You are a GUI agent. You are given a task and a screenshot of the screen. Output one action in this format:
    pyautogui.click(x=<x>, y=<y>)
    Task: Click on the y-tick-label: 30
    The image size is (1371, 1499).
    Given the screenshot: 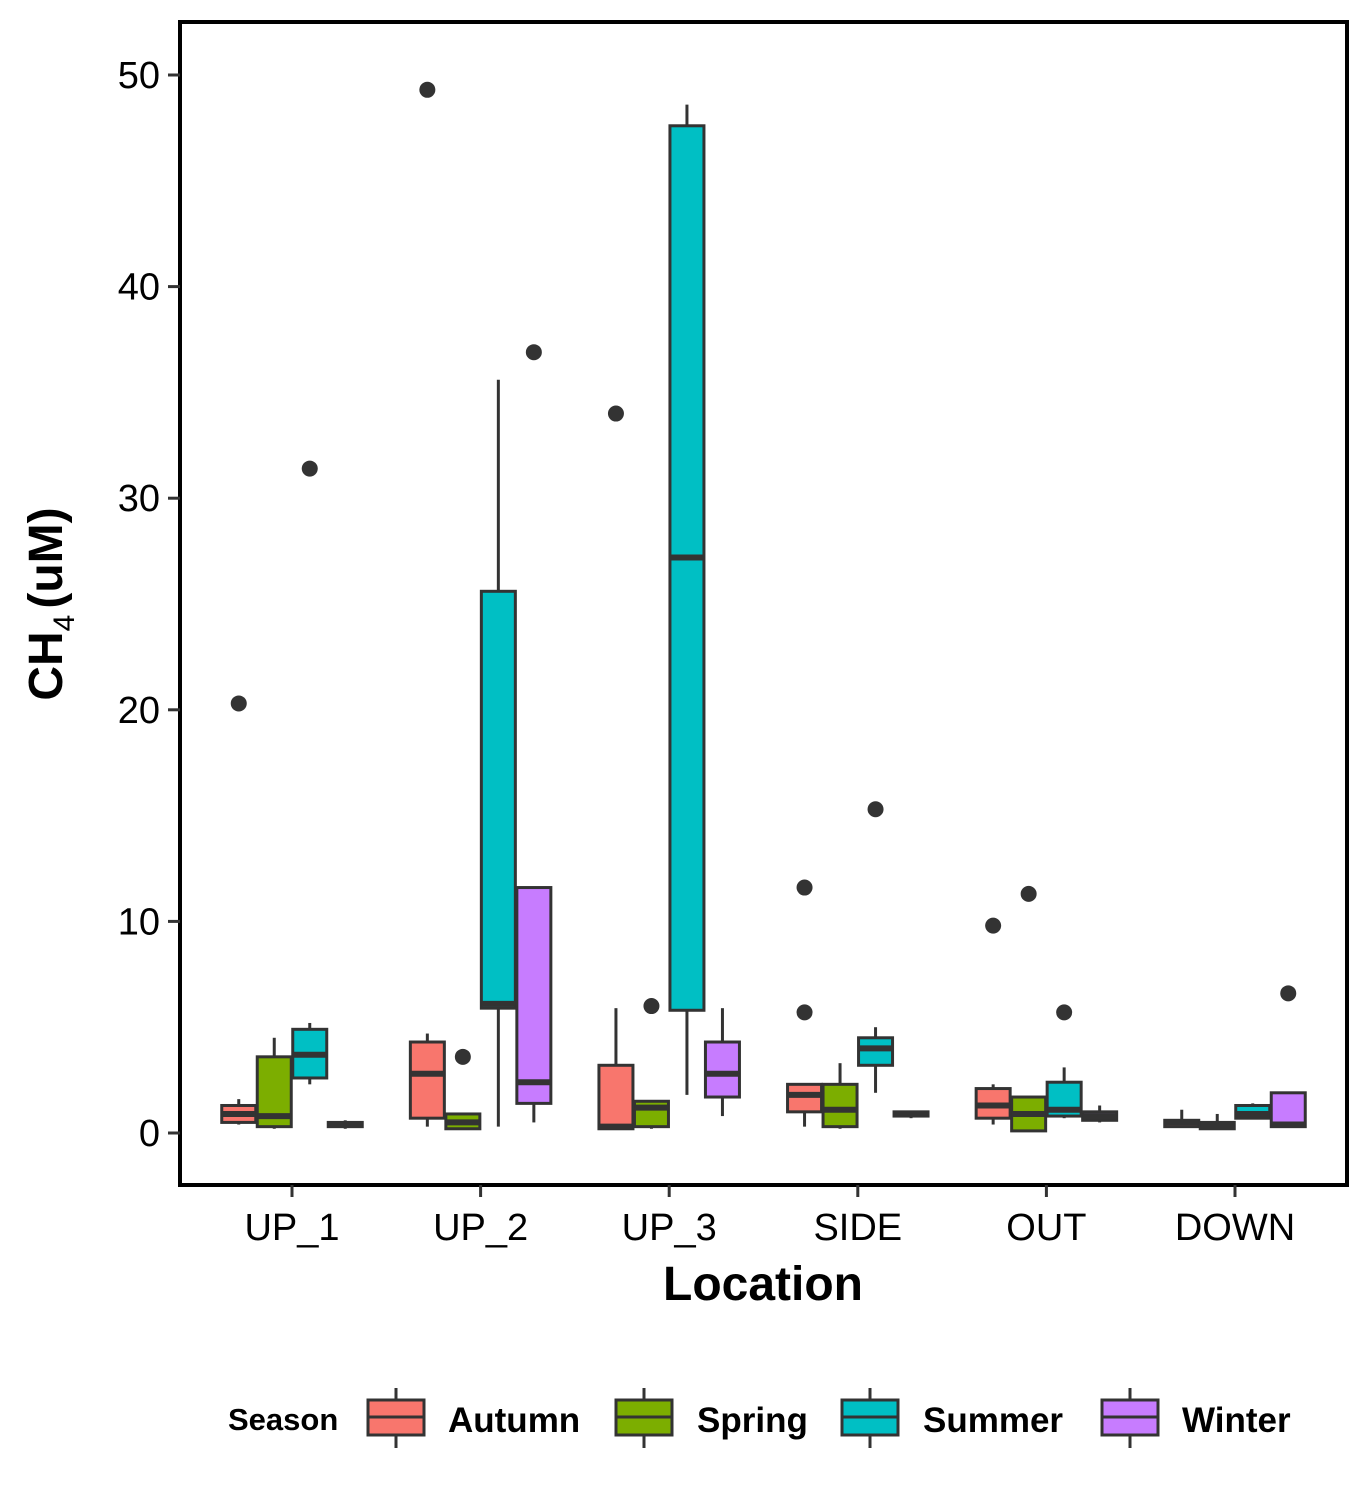 What is the action you would take?
    pyautogui.click(x=139, y=499)
    